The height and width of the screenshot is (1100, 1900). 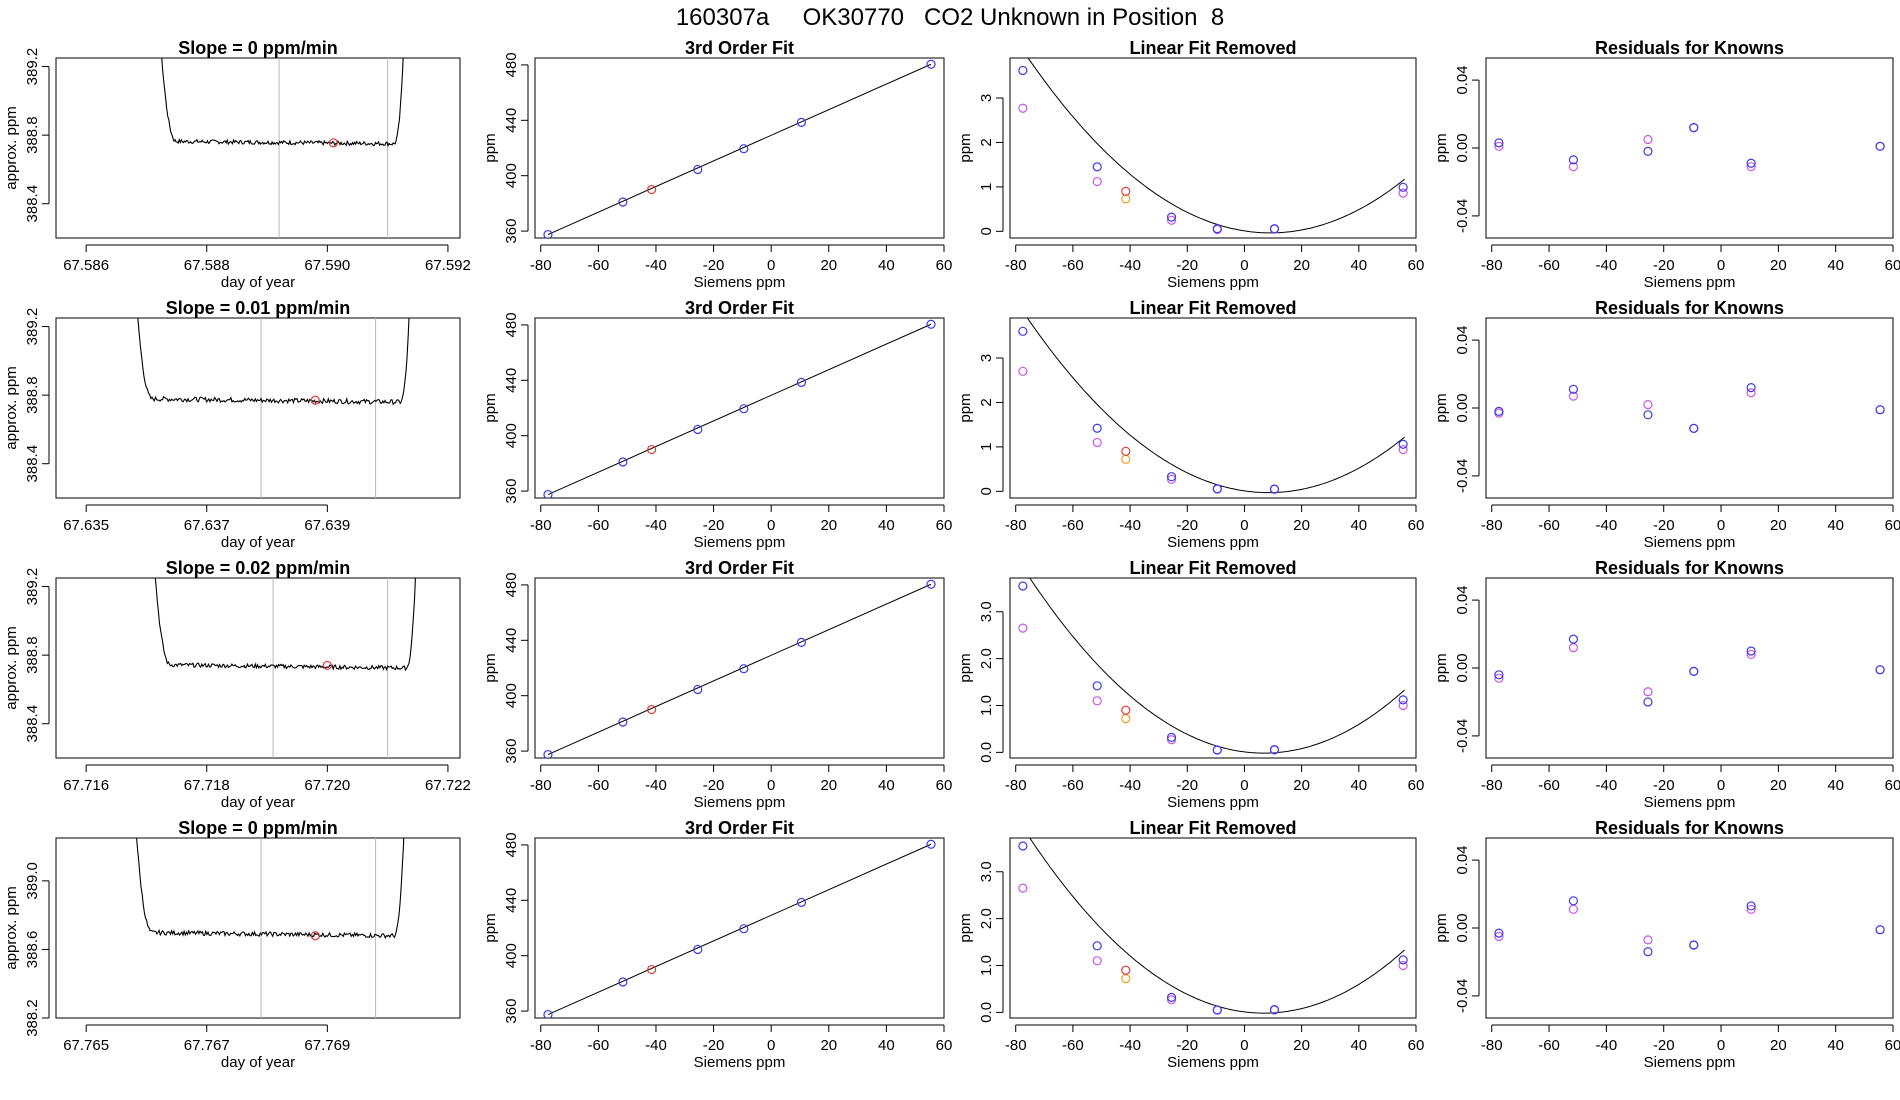 What do you see at coordinates (1689, 308) in the screenshot?
I see `panel-title: Residuals for Knowns` at bounding box center [1689, 308].